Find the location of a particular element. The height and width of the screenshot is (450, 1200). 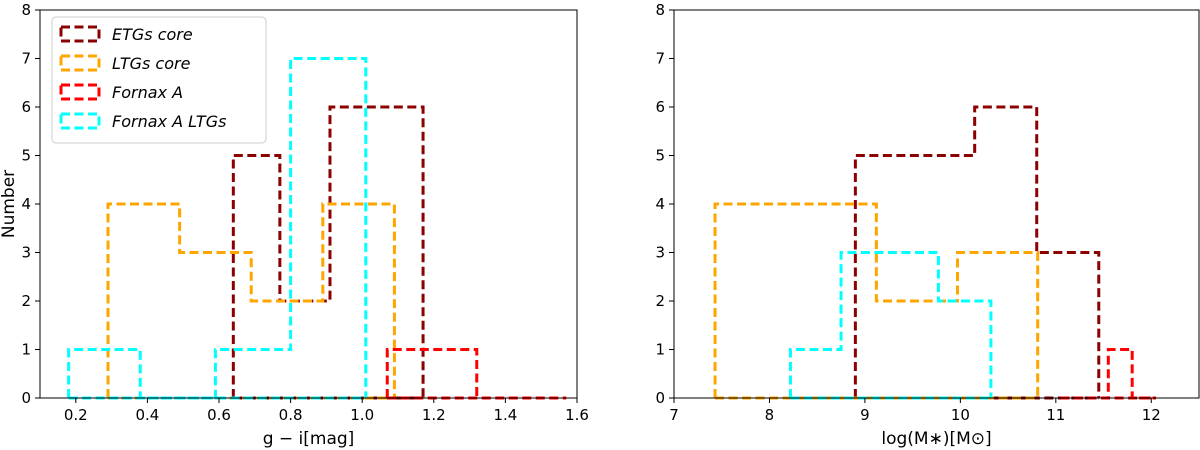

legend-swatch-fornax-a is located at coordinates (80, 92).